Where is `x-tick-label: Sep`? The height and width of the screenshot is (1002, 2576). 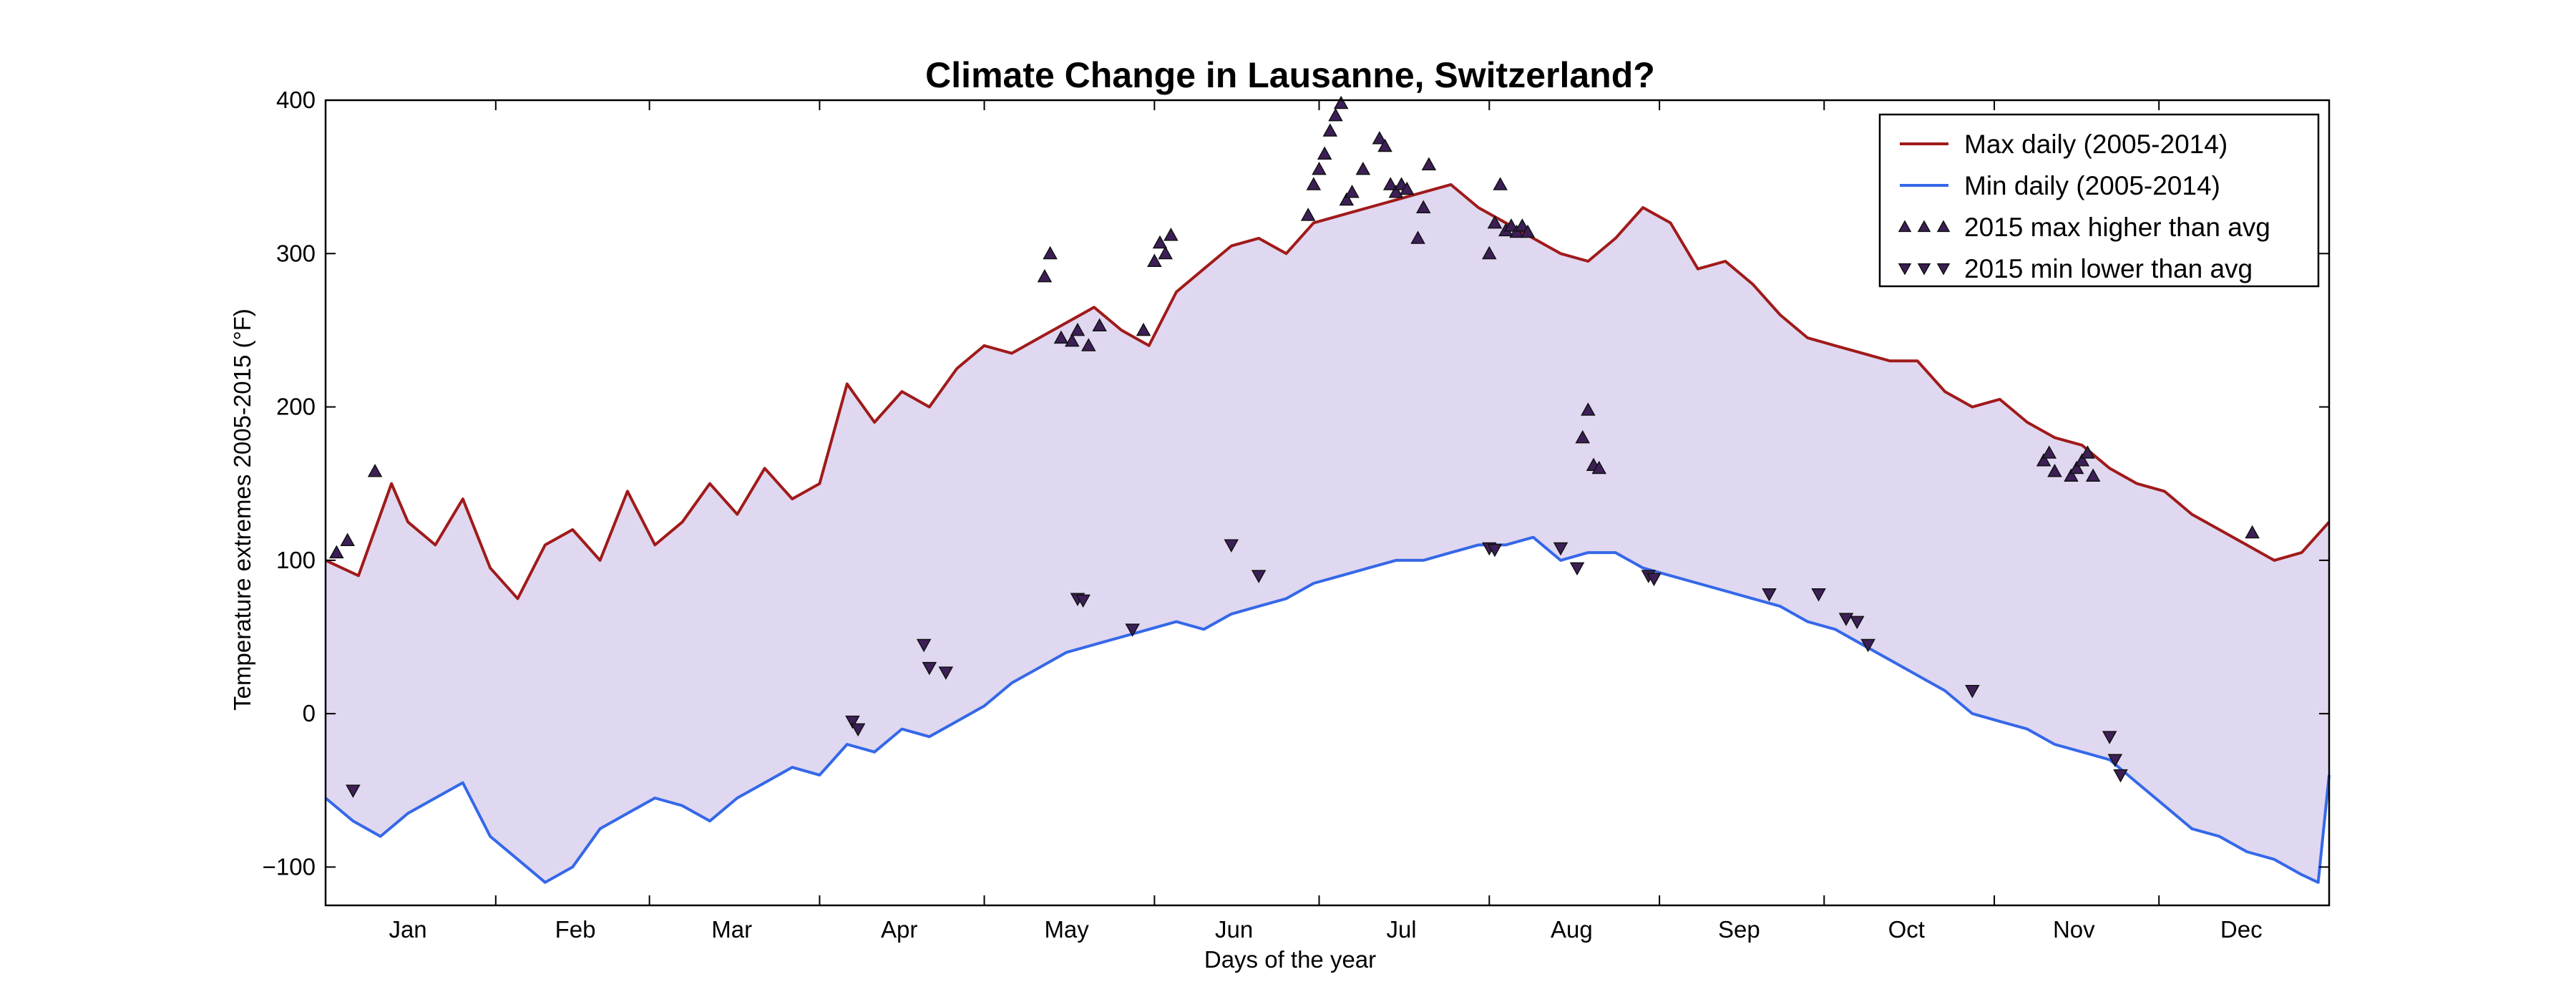 x-tick-label: Sep is located at coordinates (1739, 929).